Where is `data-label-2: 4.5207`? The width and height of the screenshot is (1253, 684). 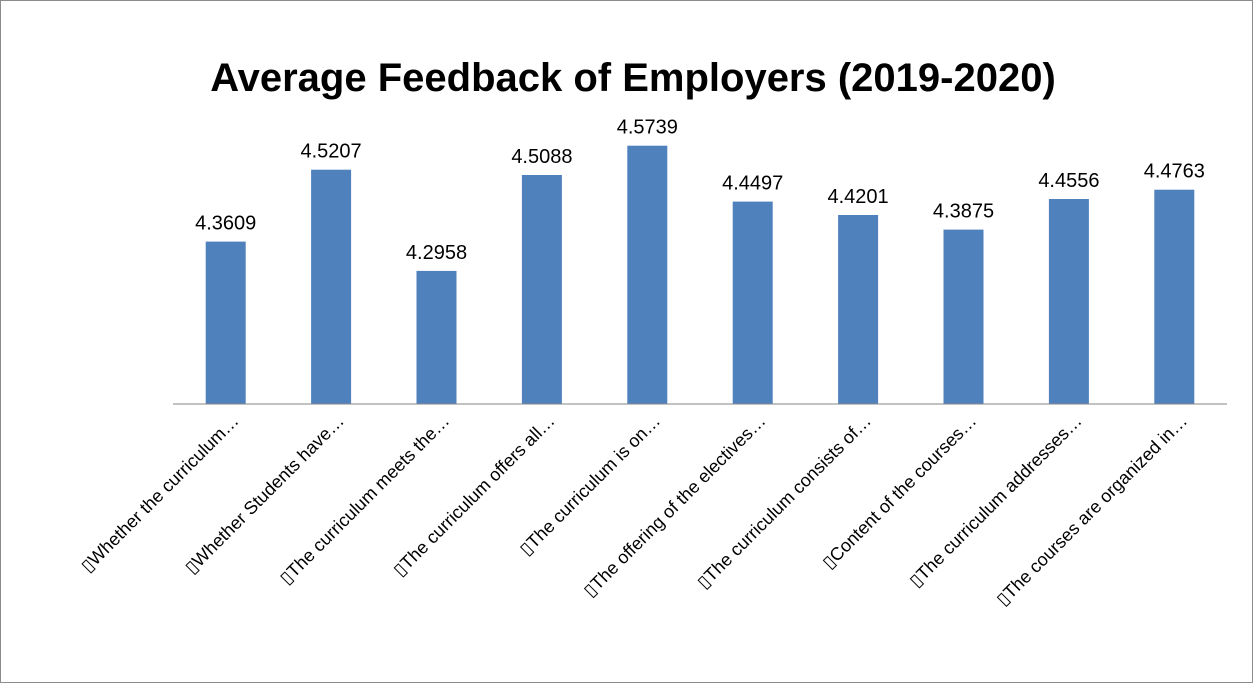 data-label-2: 4.5207 is located at coordinates (331, 152).